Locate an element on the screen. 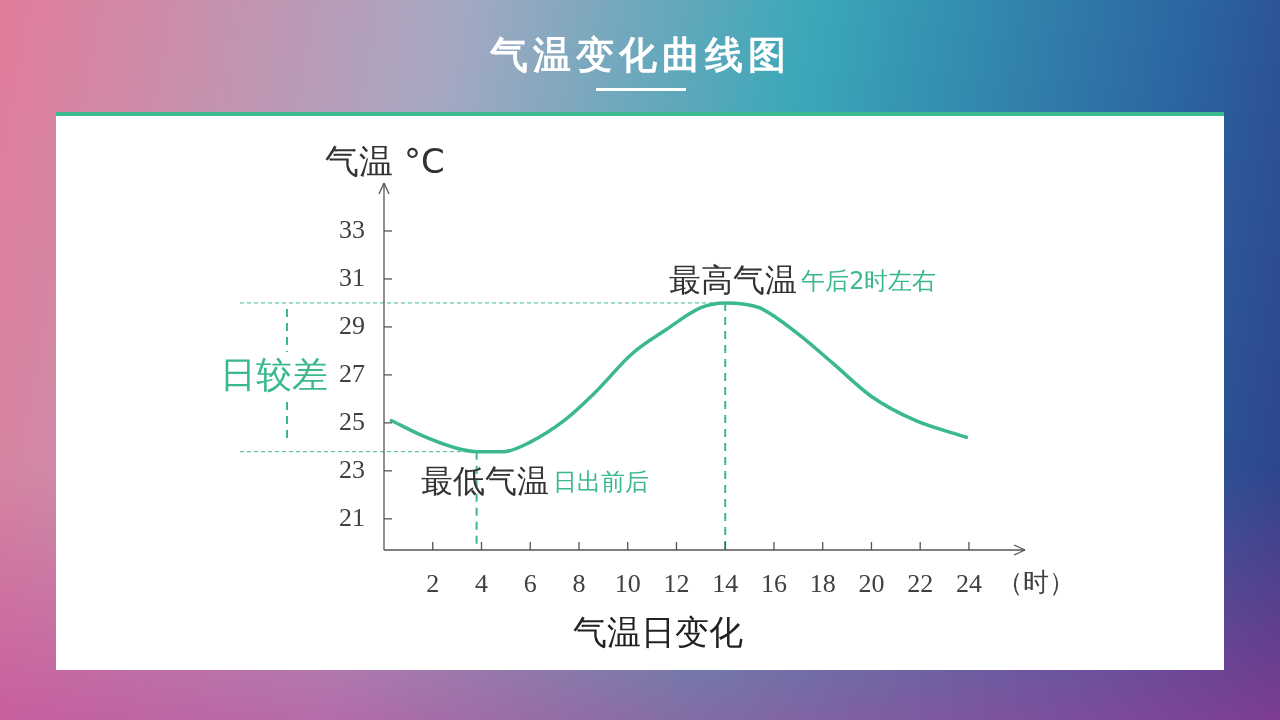 The width and height of the screenshot is (1280, 720). x-tick-label: 20 is located at coordinates (871, 584).